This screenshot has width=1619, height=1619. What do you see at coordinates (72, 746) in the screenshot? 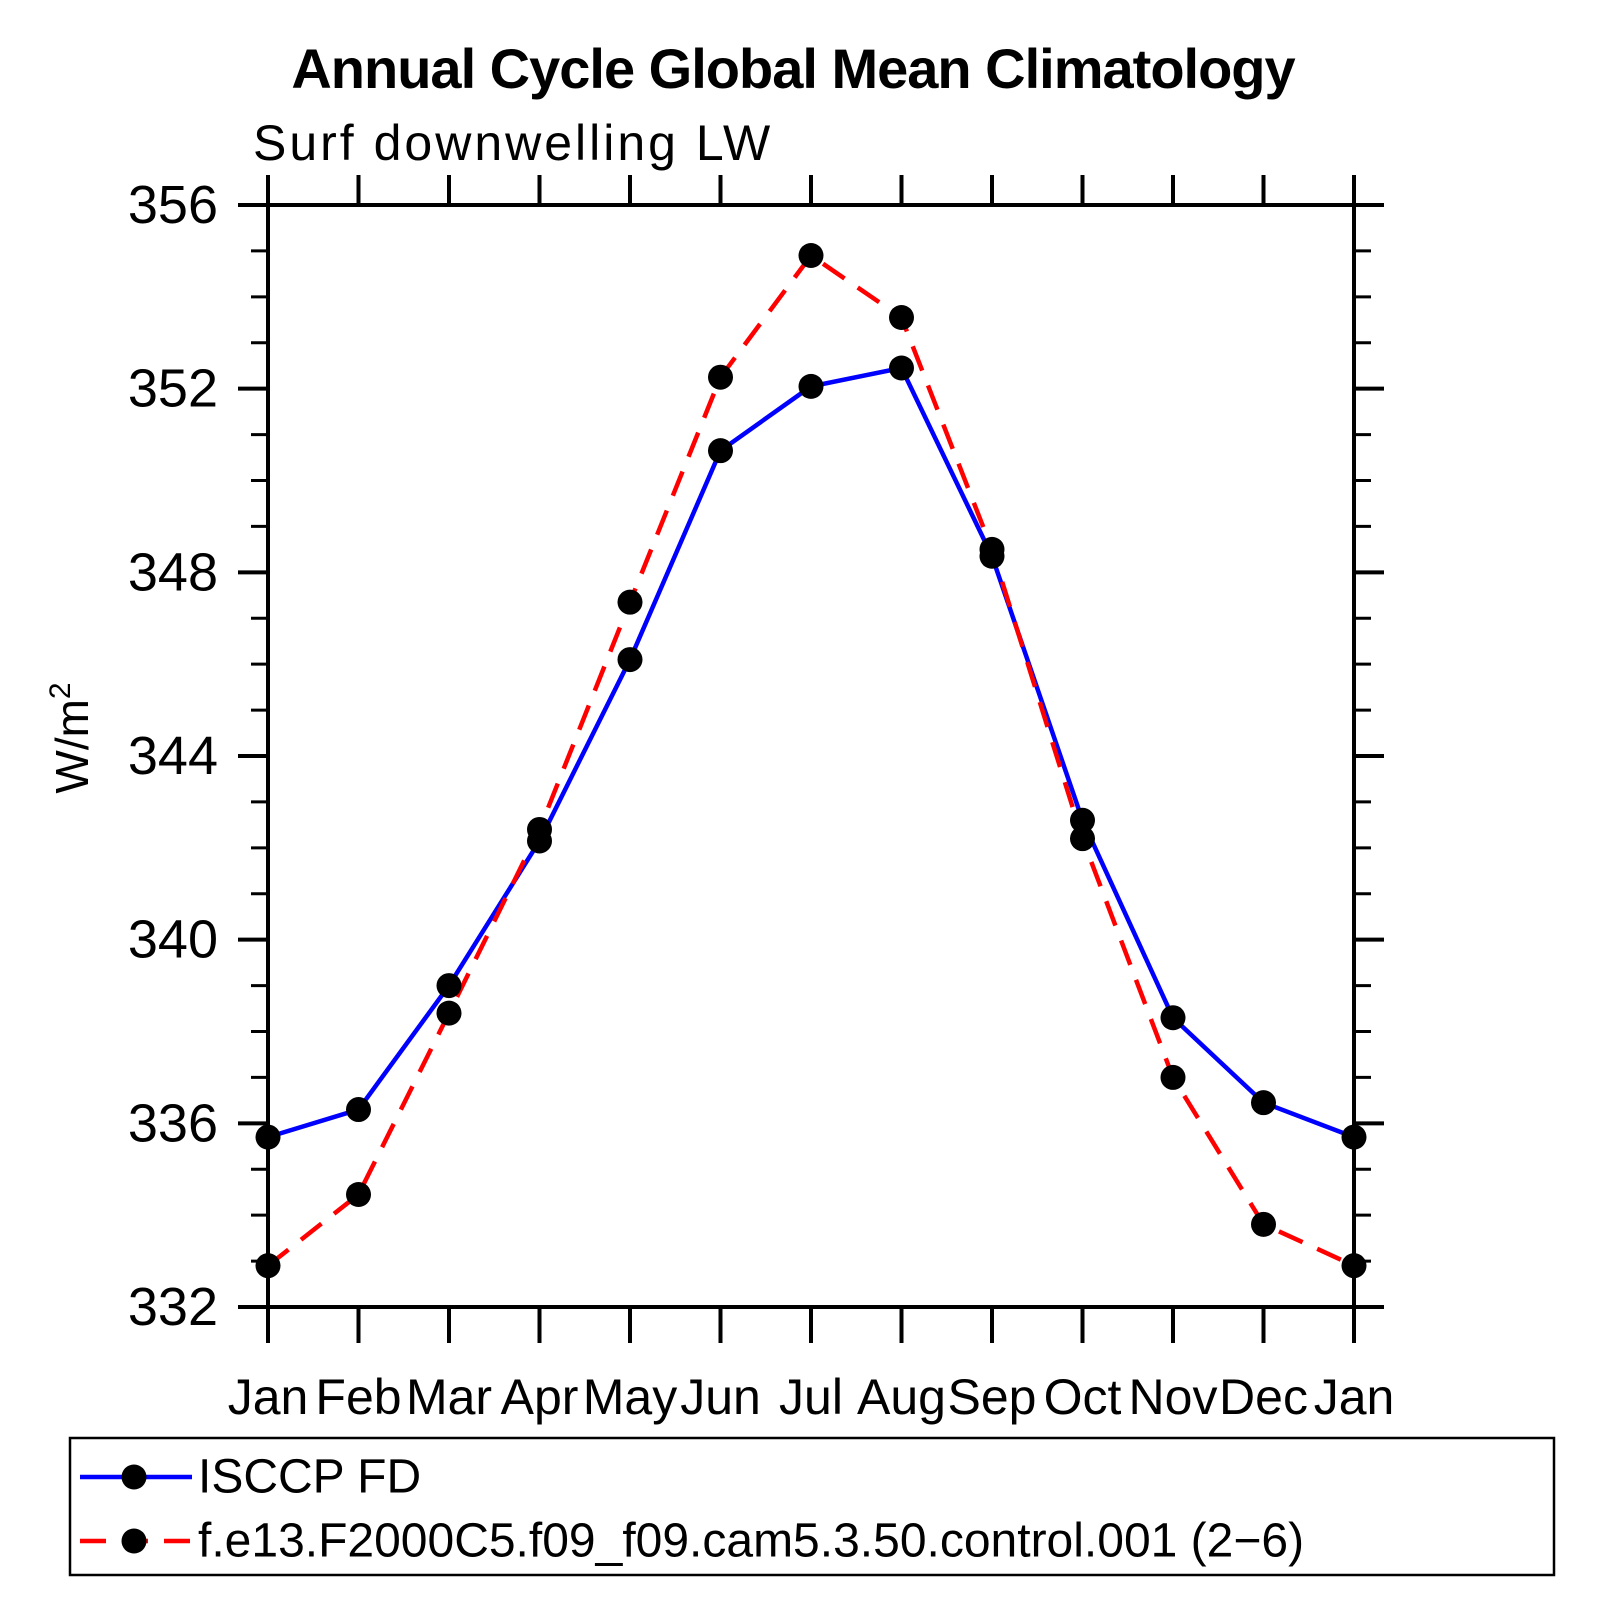
I see `y-axis-label-base: W/m` at bounding box center [72, 746].